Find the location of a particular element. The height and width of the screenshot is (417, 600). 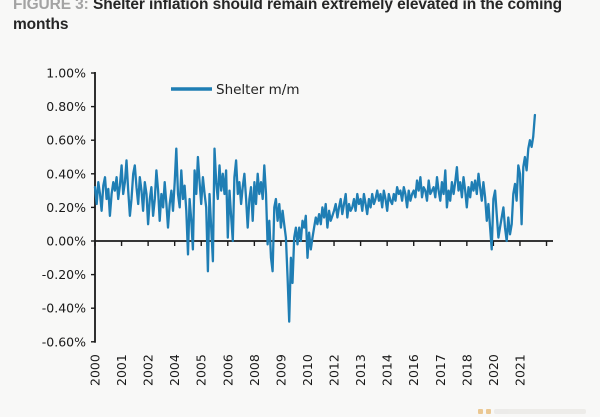

y-axis-label: 0.20% is located at coordinates (66, 207).